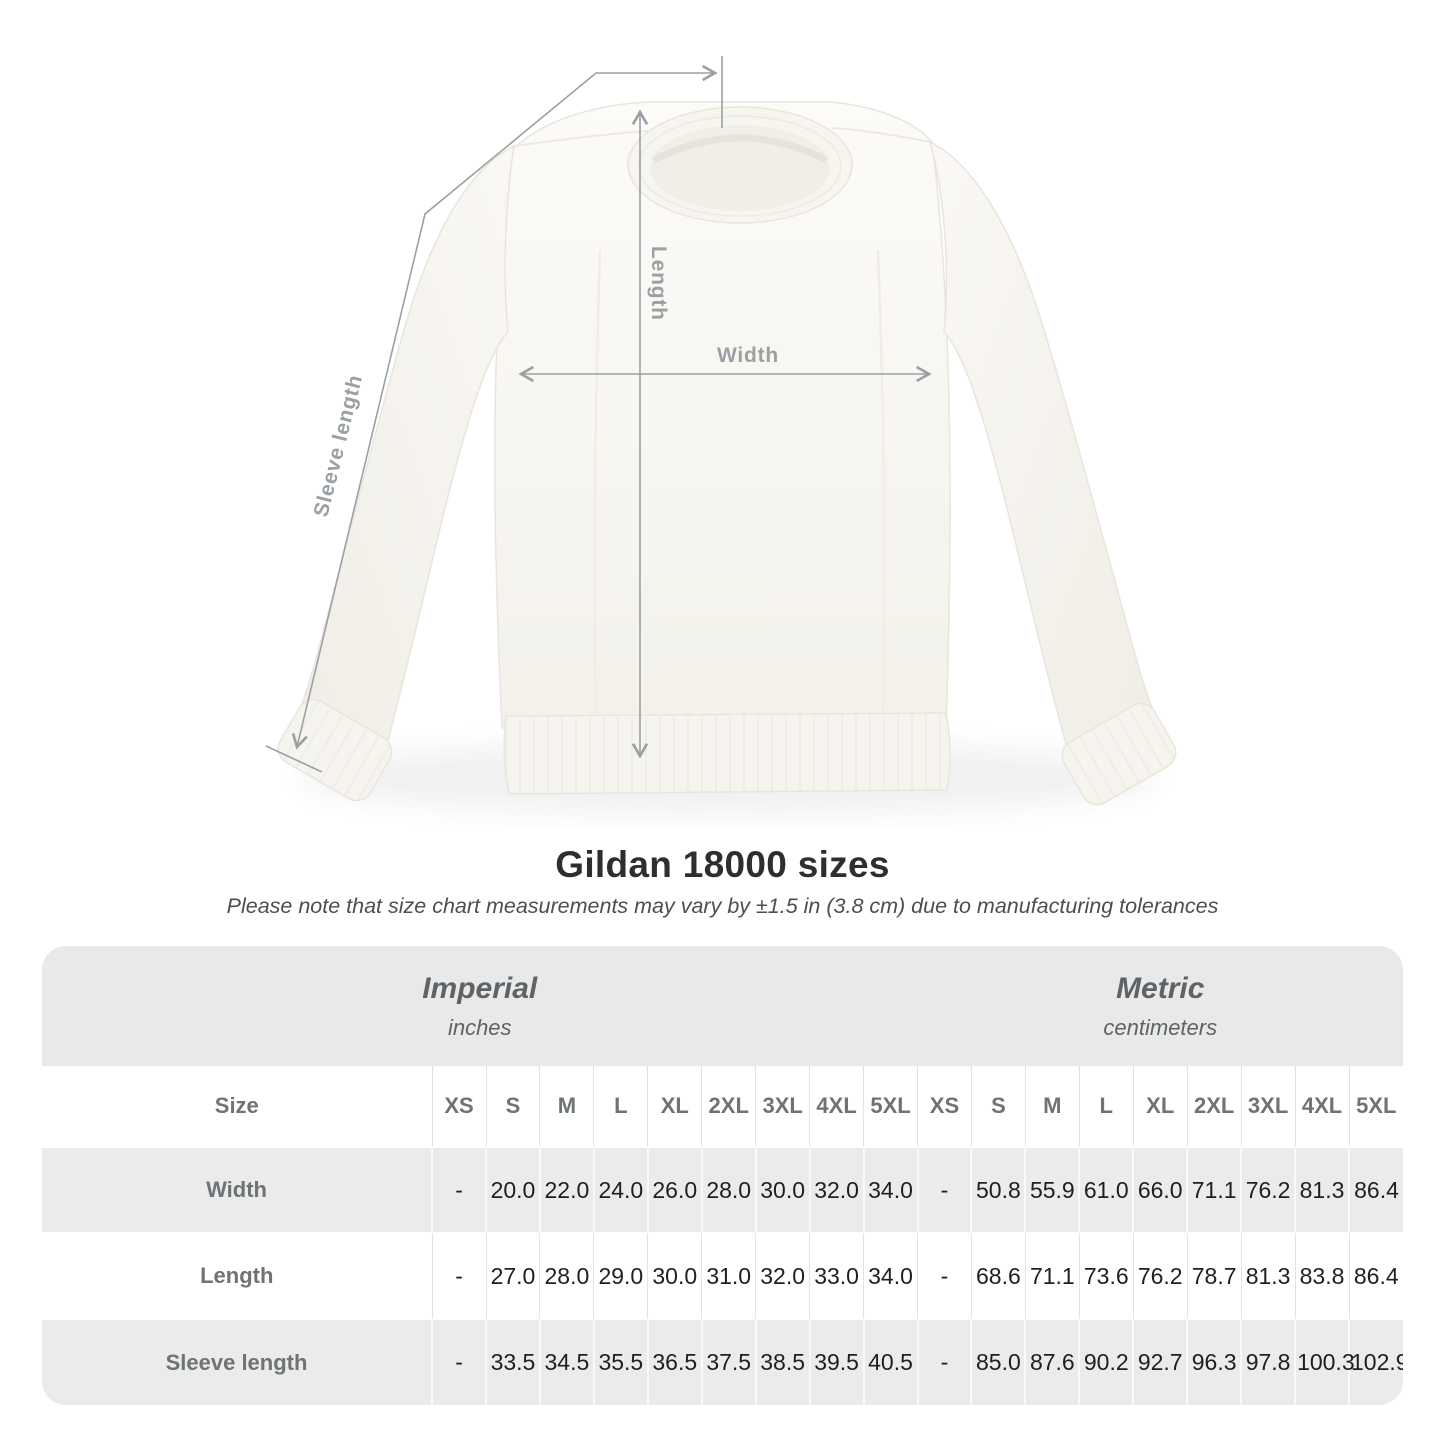 Image resolution: width=1445 pixels, height=1445 pixels. I want to click on value-cell: 33.5, so click(512, 1362).